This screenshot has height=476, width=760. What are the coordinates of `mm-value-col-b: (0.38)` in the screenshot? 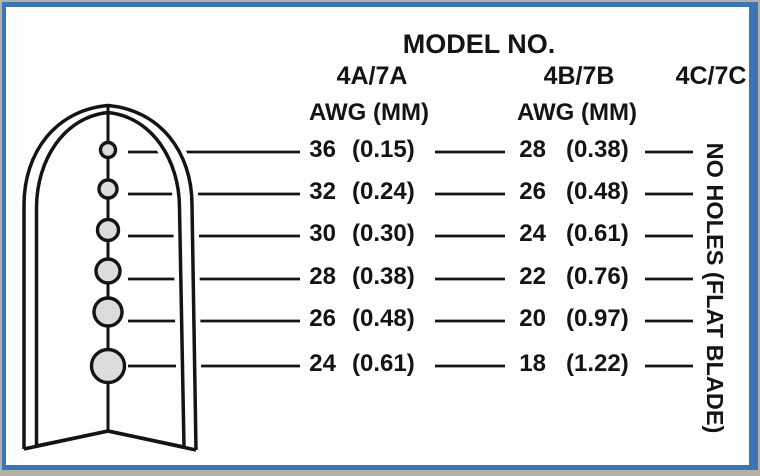 It's located at (597, 149).